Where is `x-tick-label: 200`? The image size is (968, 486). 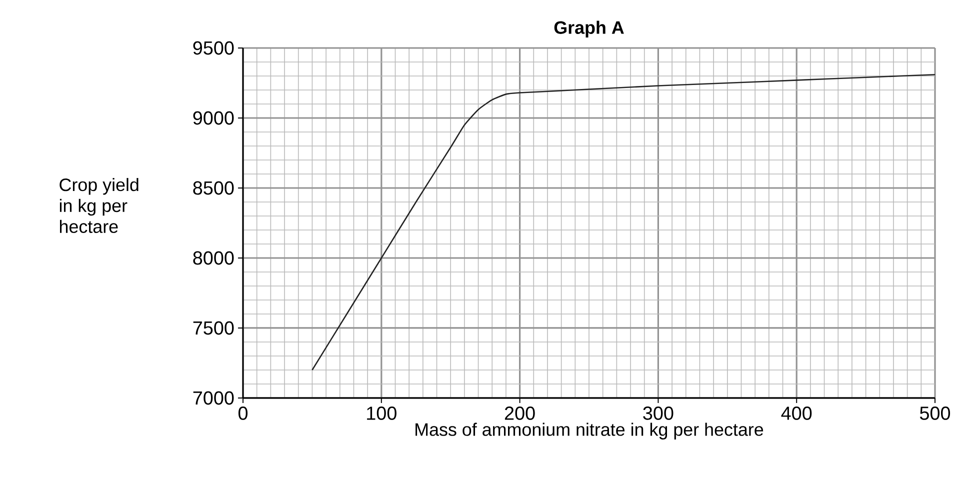 x-tick-label: 200 is located at coordinates (519, 413).